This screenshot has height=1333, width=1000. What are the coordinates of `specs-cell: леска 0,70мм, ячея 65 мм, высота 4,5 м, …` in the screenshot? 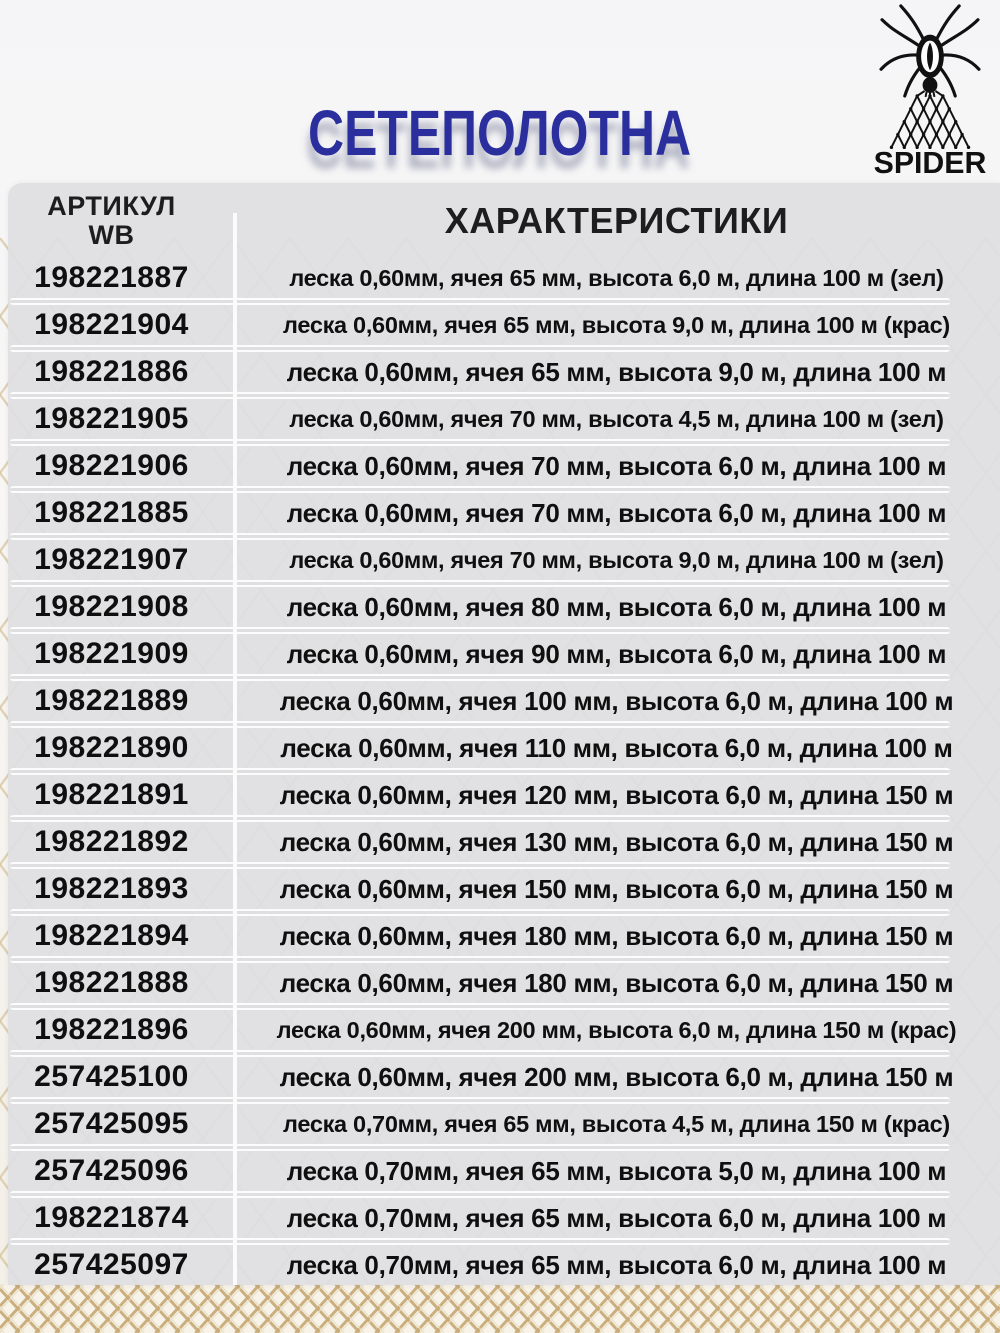 It's located at (616, 1123).